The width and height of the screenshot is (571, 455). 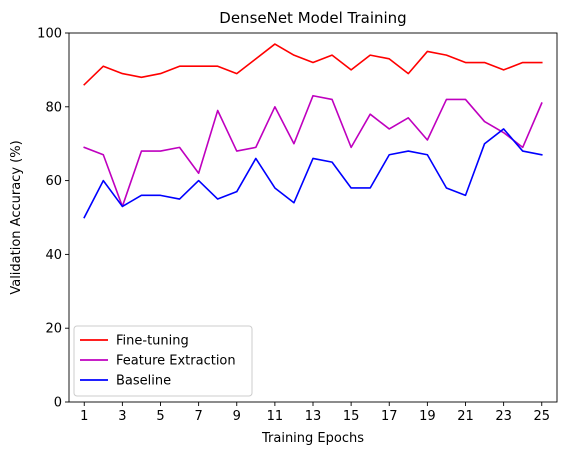 What do you see at coordinates (49, 34) in the screenshot?
I see `y-tick-label: 100` at bounding box center [49, 34].